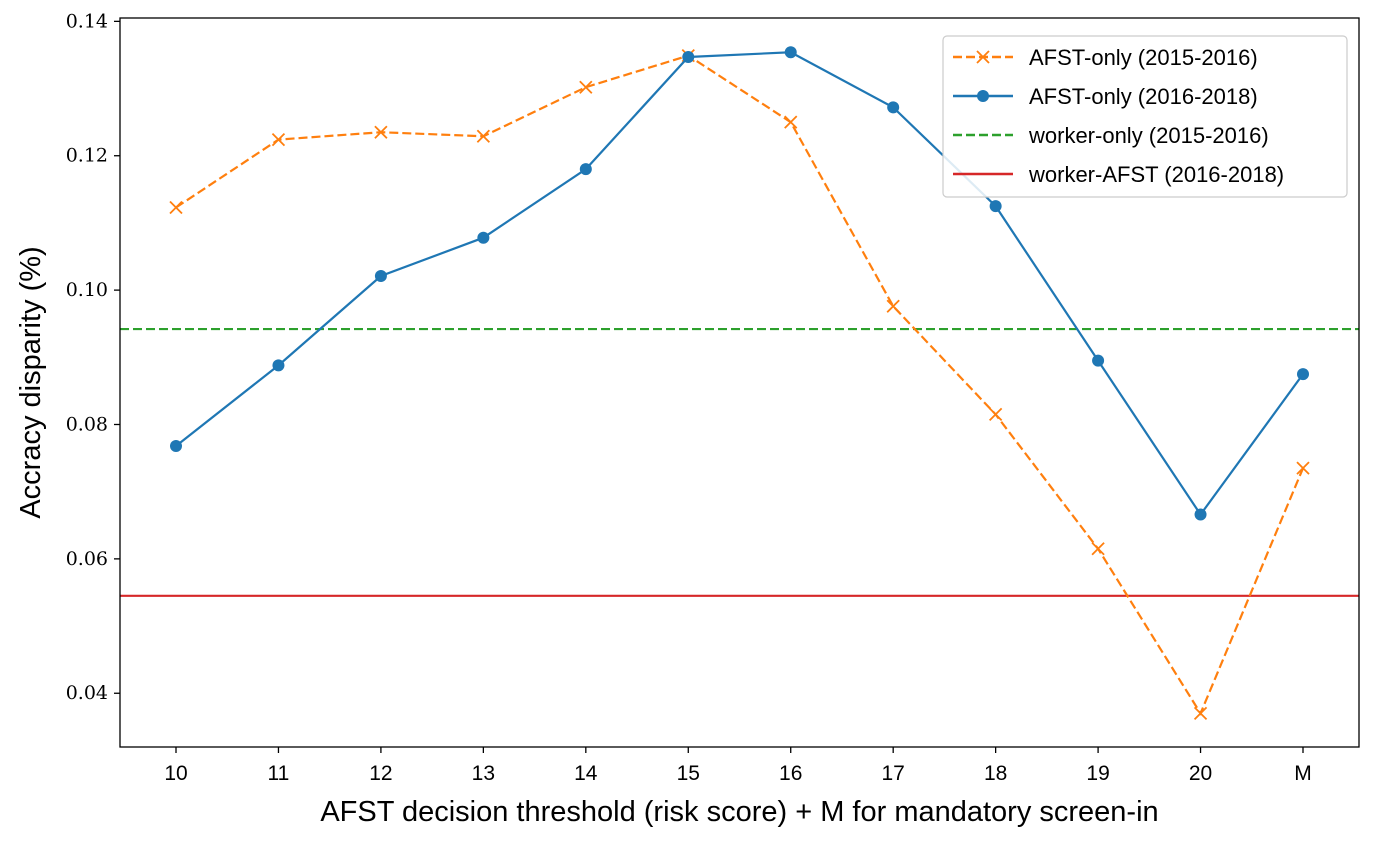  I want to click on series-2-point-M, so click(1303, 374).